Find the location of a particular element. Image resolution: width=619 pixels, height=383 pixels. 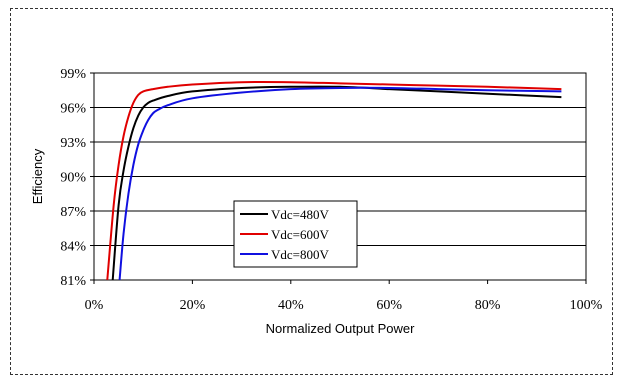

y-tick-label: 81% is located at coordinates (73, 281).